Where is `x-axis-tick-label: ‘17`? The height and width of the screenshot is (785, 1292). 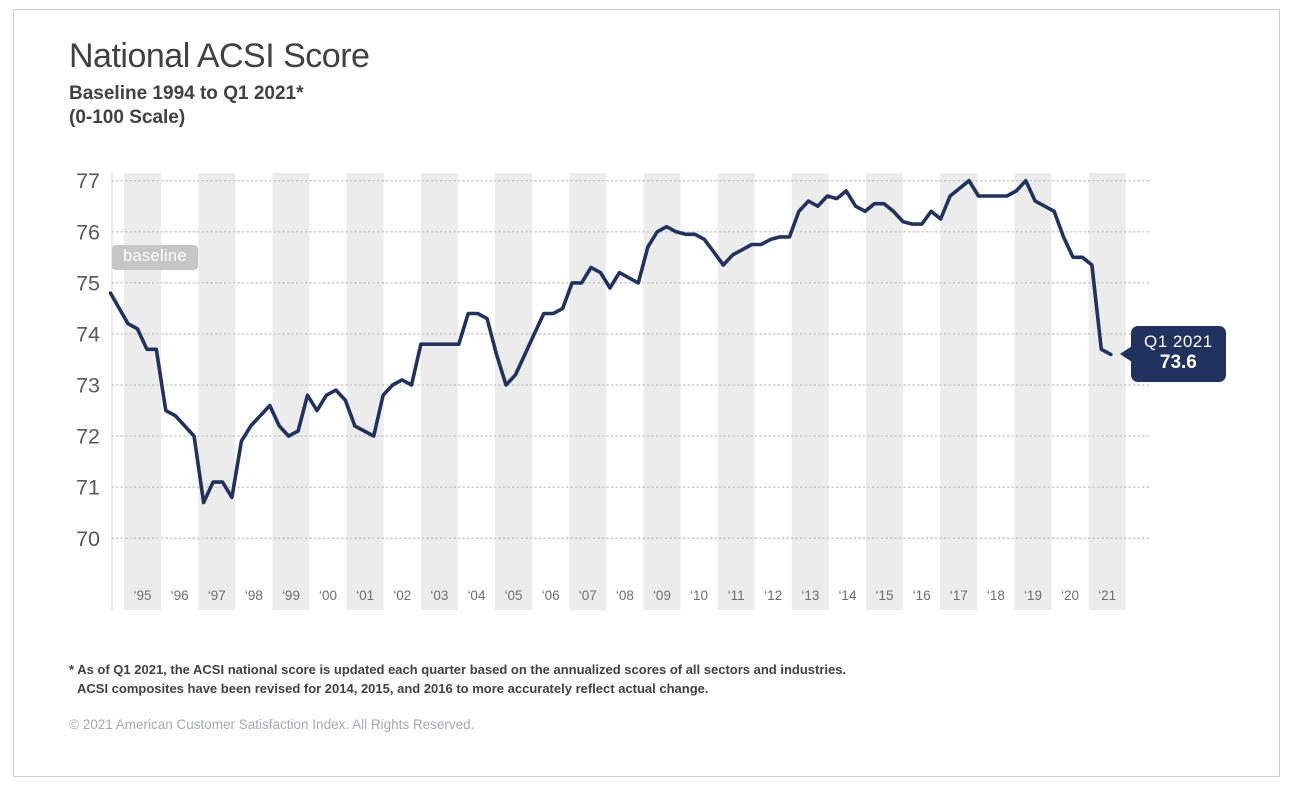
x-axis-tick-label: ‘17 is located at coordinates (959, 595).